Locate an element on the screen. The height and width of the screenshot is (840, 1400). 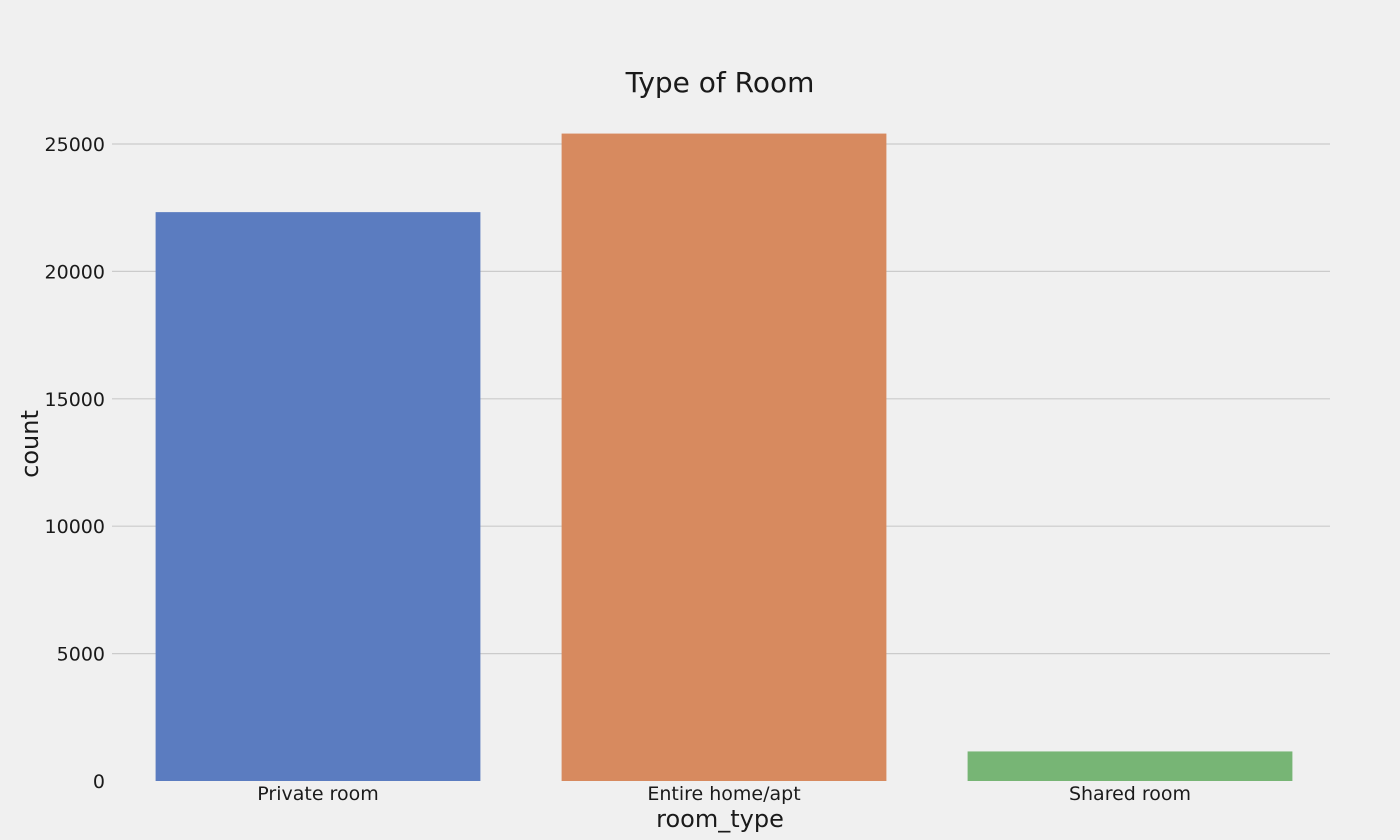
y-tick-labels: 0 5000 10000 15000 20000 25000 is located at coordinates (75, 463).